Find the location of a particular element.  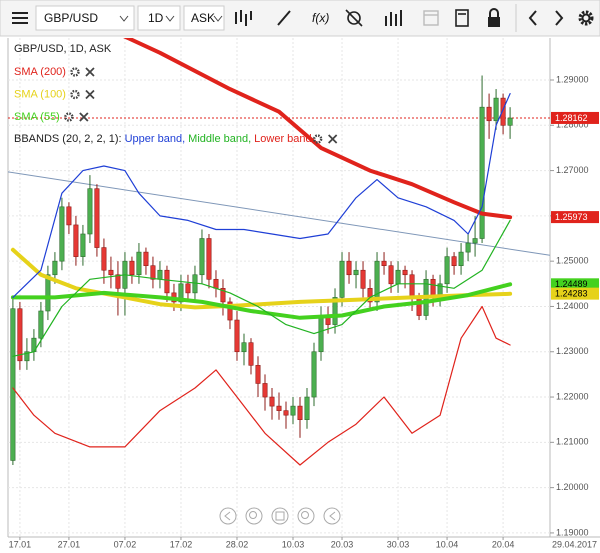

symbol-select is located at coordinates (85, 18).